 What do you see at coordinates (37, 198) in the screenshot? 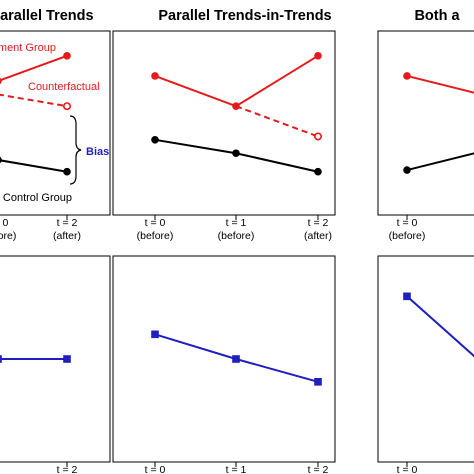
I see `control-group-label: Control Group` at bounding box center [37, 198].